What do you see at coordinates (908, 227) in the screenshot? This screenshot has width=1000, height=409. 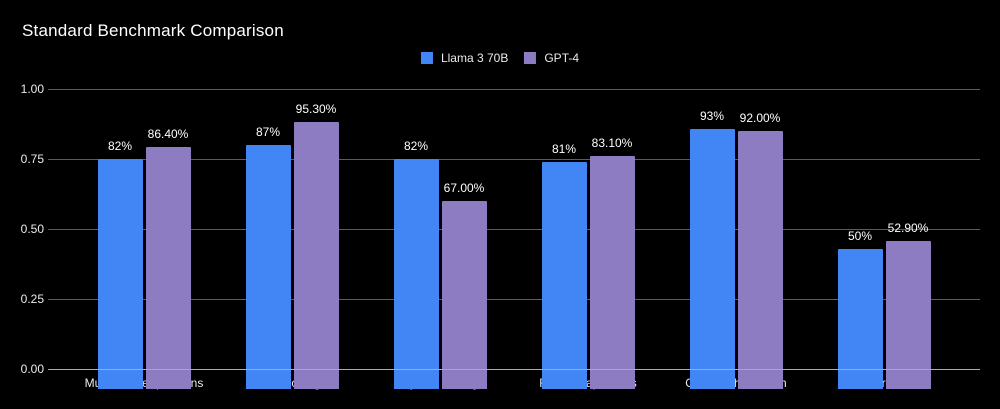 I see `data-label: 52.90%` at bounding box center [908, 227].